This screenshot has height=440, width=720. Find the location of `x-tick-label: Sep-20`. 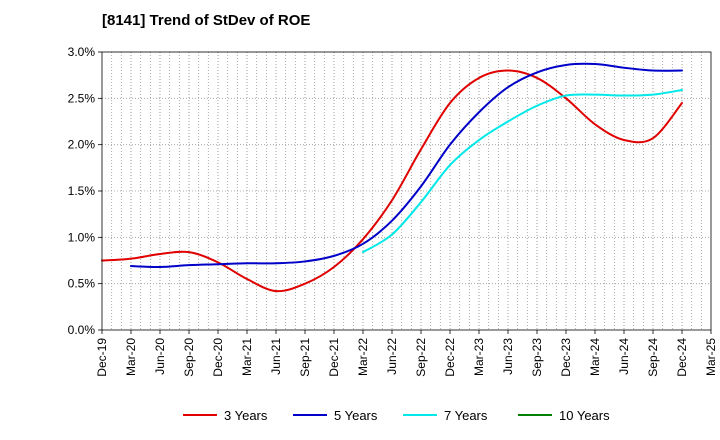

x-tick-label: Sep-20 is located at coordinates (189, 357).